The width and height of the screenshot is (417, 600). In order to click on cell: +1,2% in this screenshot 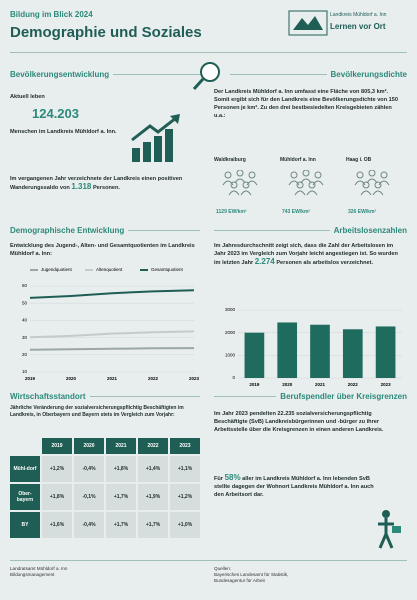, I will do `click(57, 469)`.